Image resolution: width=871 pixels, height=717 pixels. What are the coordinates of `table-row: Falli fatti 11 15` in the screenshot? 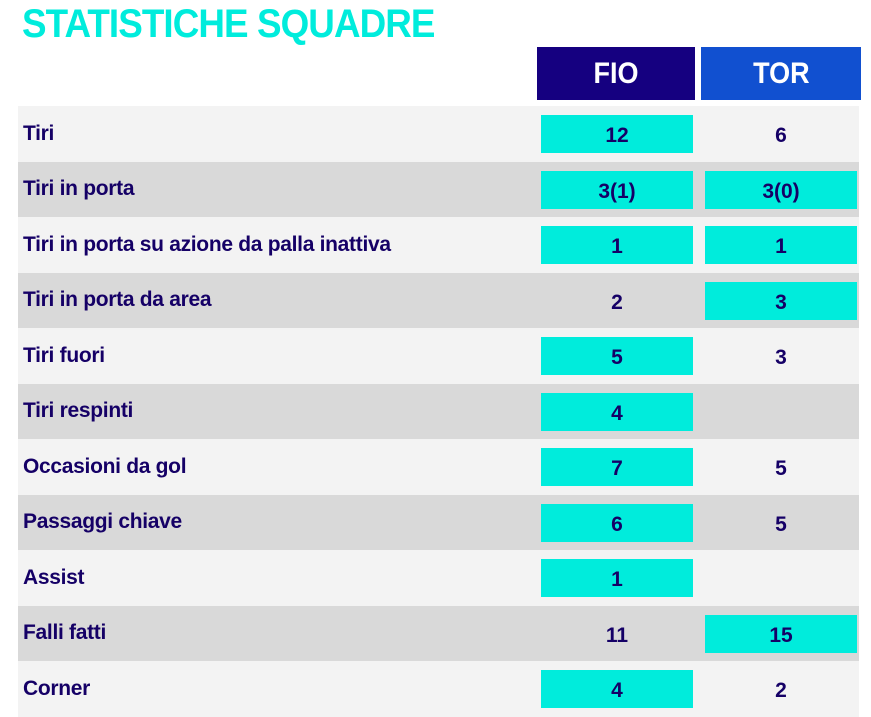 It's located at (438, 633).